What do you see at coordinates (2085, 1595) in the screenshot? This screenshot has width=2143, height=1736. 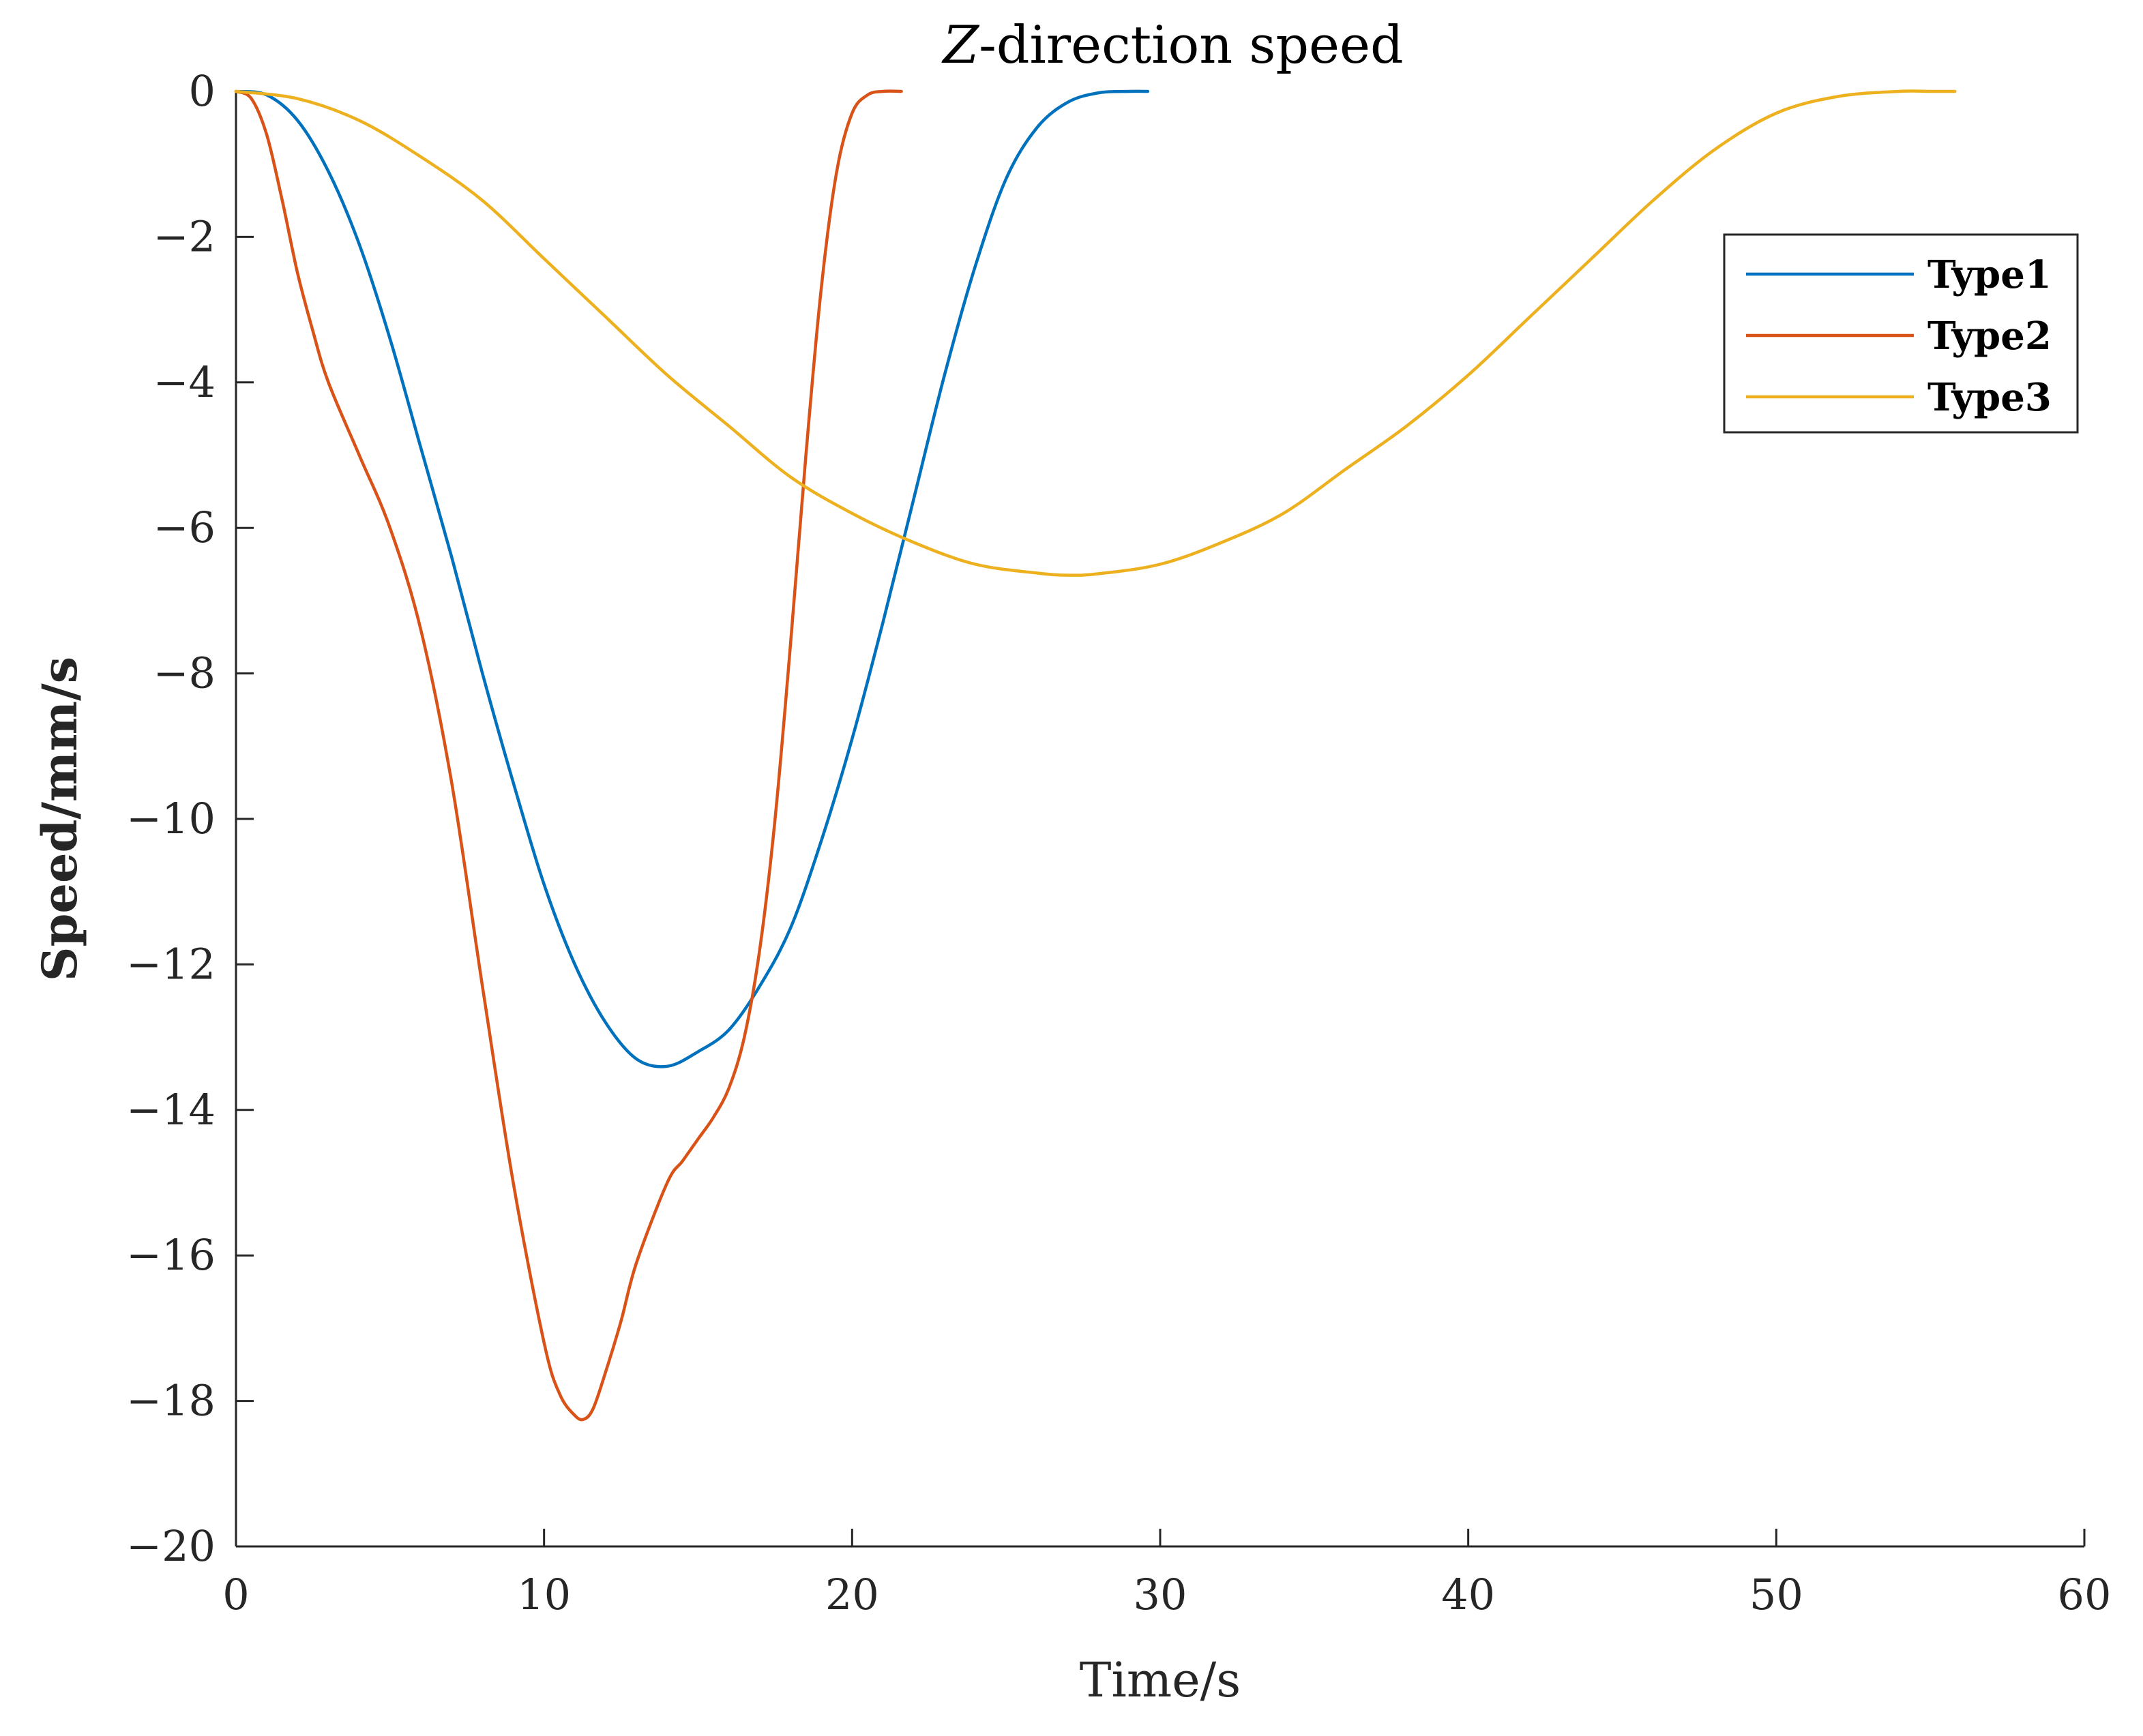 I see `x-tick-label: 60` at bounding box center [2085, 1595].